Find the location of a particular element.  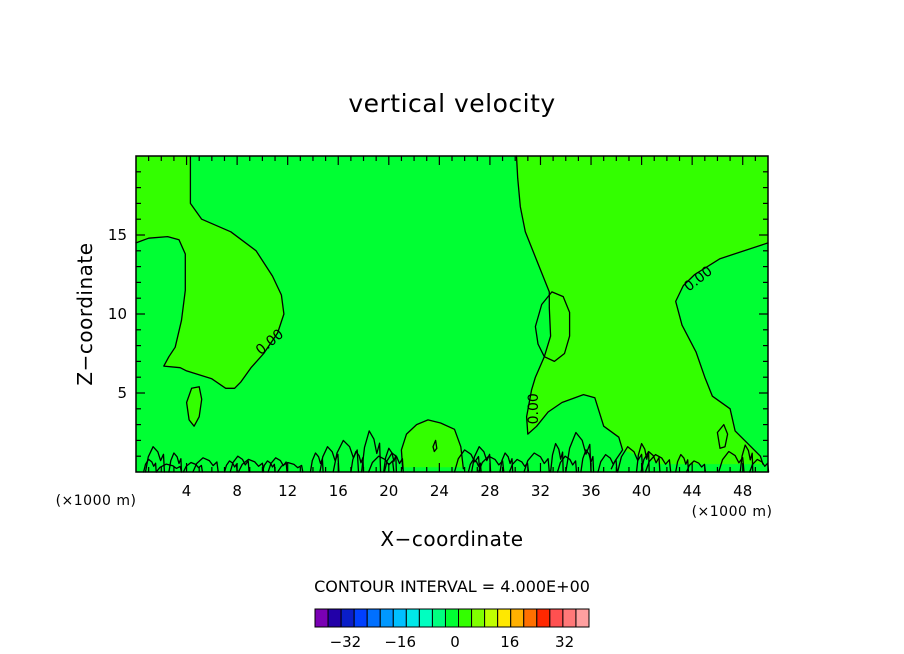

contour-loop-mid is located at coordinates (552, 327).